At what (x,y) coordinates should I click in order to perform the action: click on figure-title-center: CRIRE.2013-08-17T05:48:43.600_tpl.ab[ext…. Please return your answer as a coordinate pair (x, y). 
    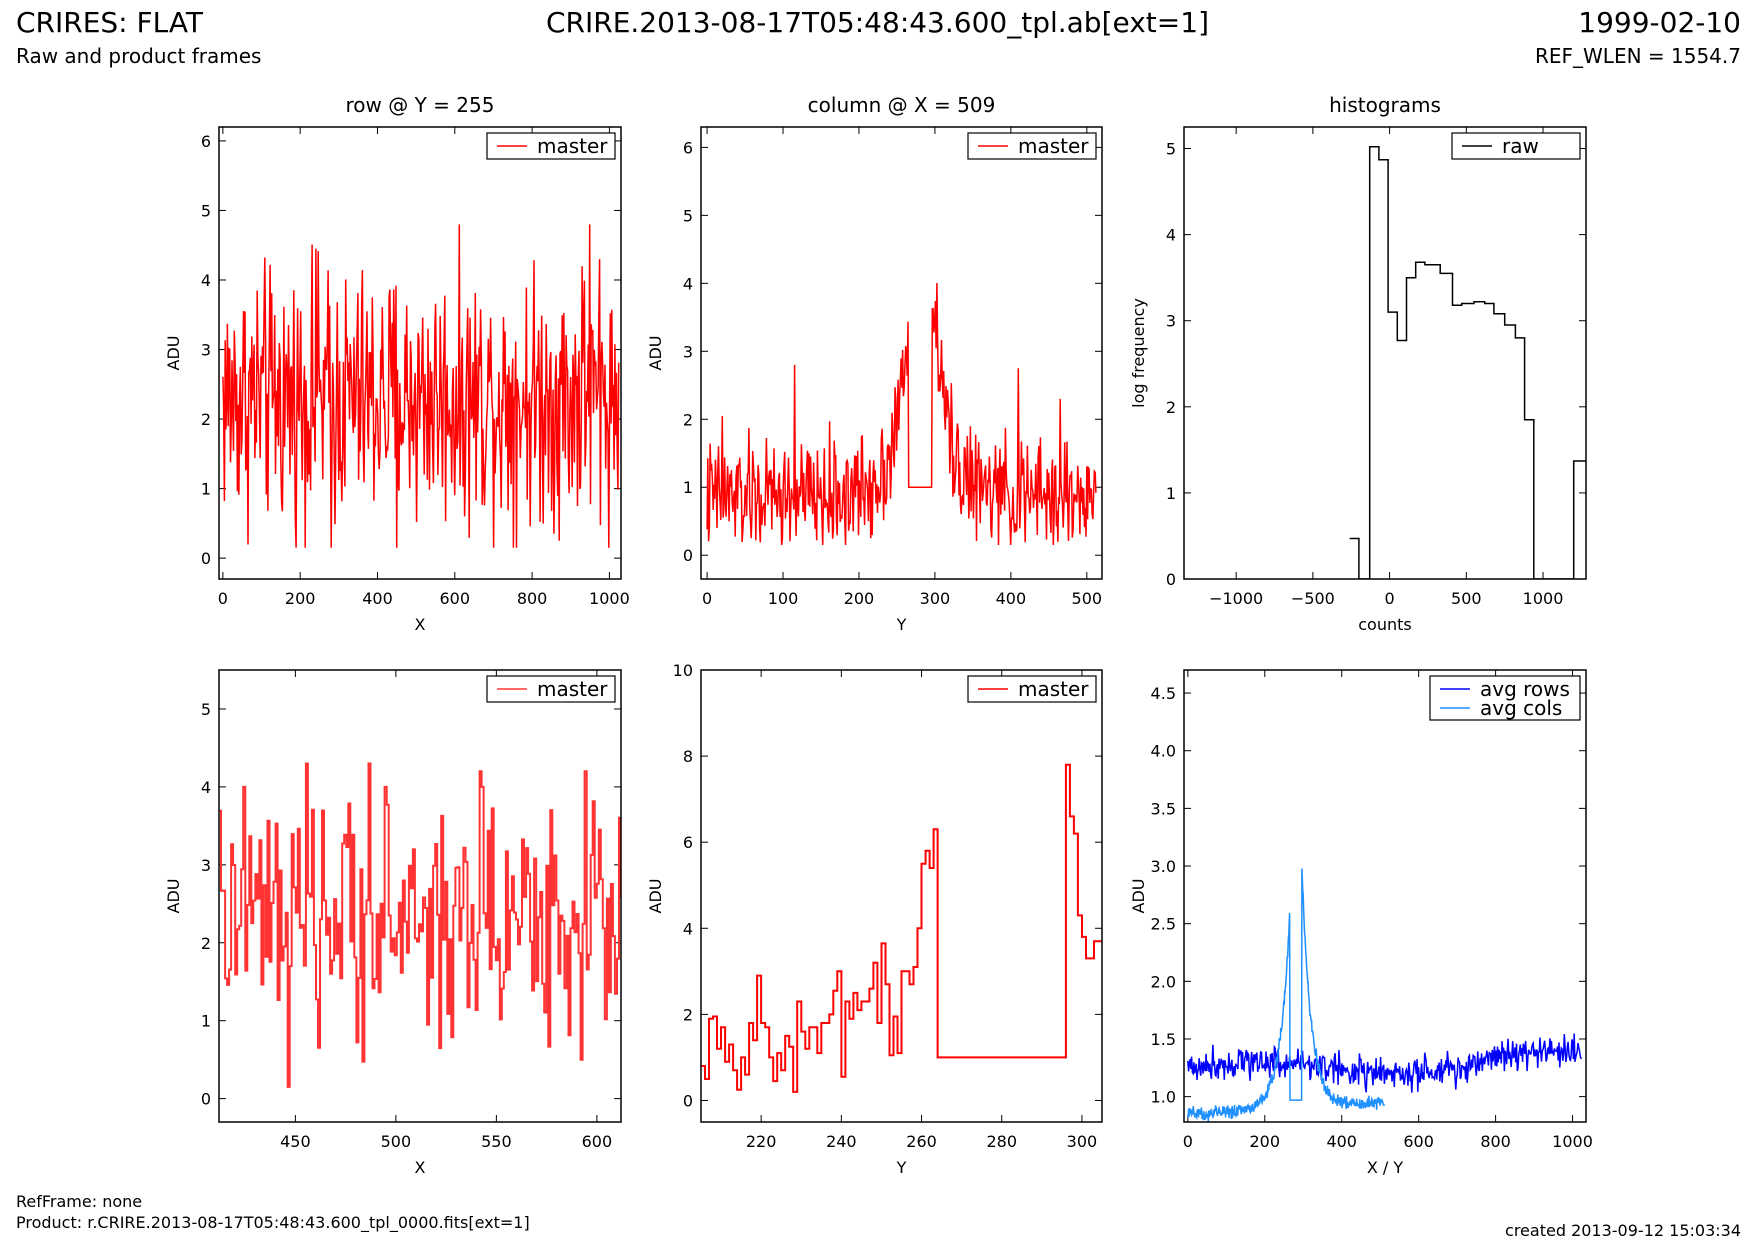
    Looking at the image, I should click on (877, 22).